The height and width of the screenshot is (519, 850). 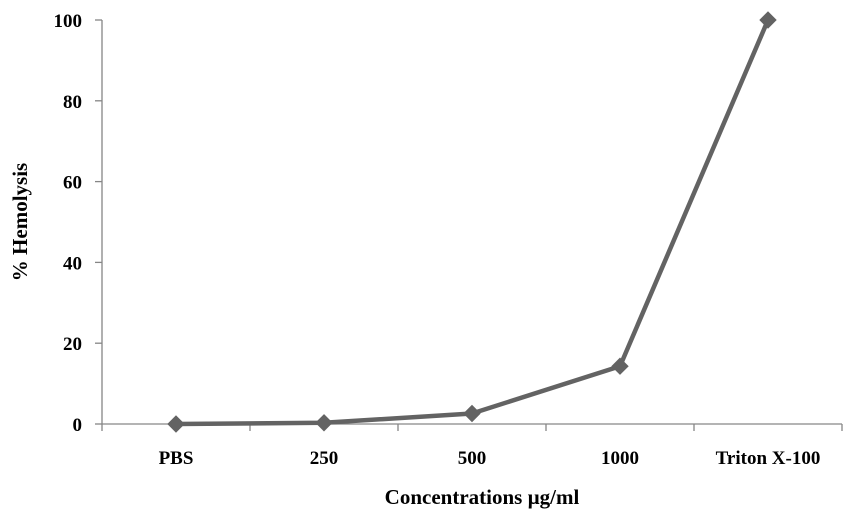 I want to click on y-tick-label: 80, so click(x=72, y=102).